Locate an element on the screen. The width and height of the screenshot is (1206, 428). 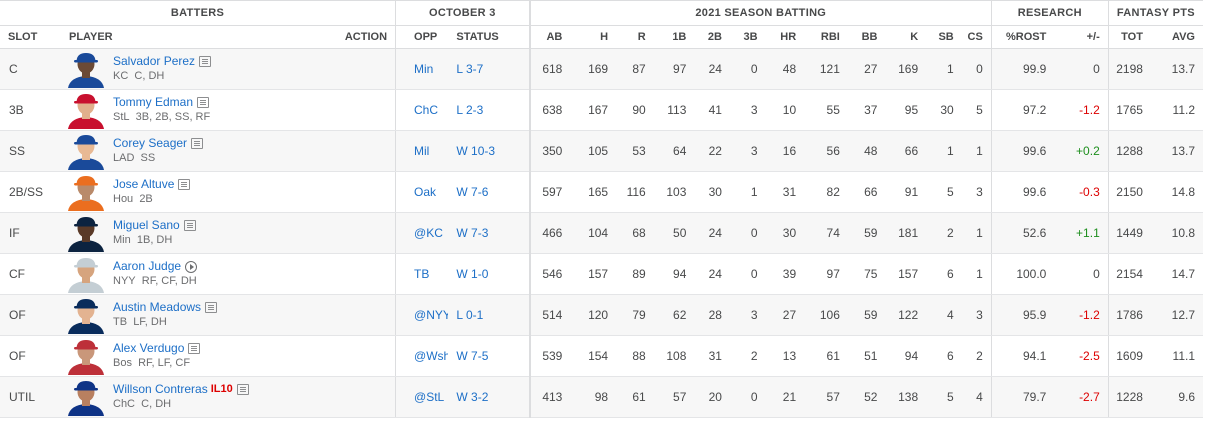
stat-r: 61 is located at coordinates (635, 397).